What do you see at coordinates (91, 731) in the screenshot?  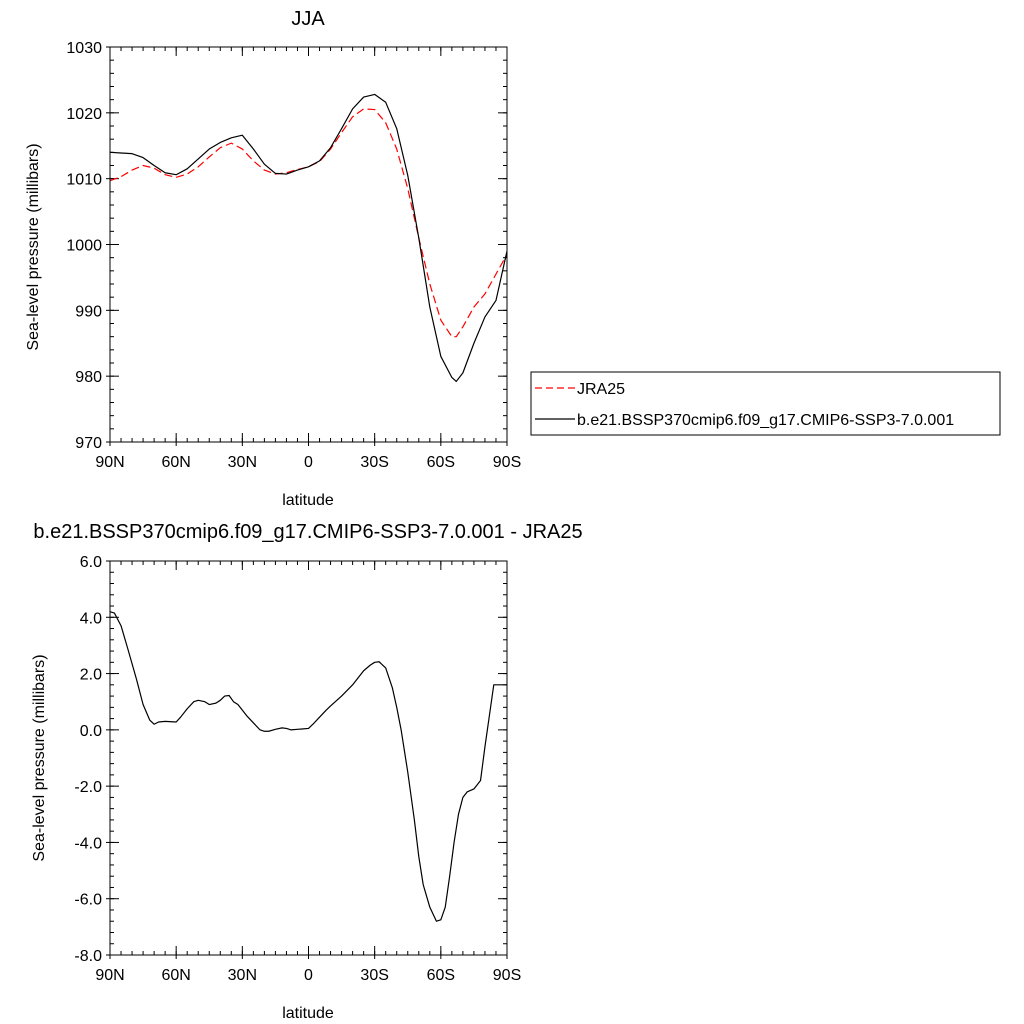 I see `bottom-y-tick-label: 0.0` at bounding box center [91, 731].